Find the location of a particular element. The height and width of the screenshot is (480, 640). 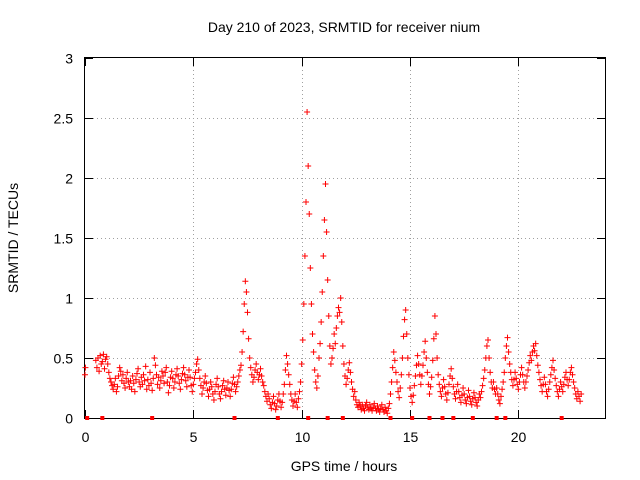

y-tick-label: 3 is located at coordinates (69, 59).